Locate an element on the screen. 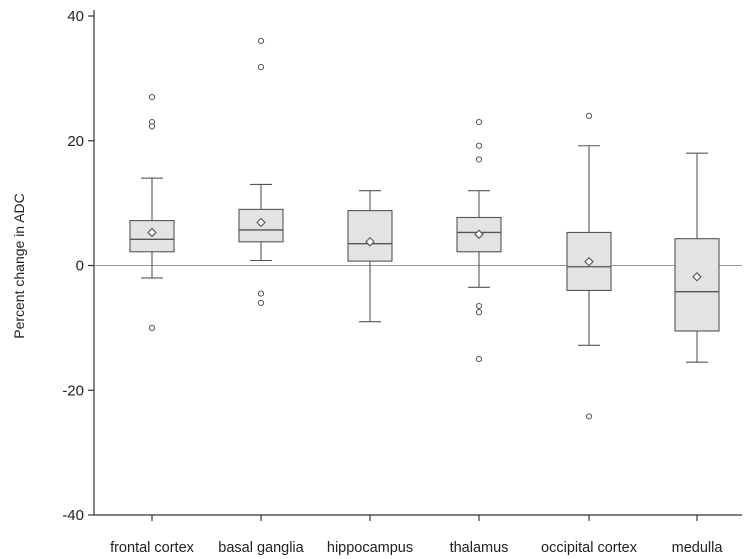  y-tick-label: 40 is located at coordinates (75, 16).